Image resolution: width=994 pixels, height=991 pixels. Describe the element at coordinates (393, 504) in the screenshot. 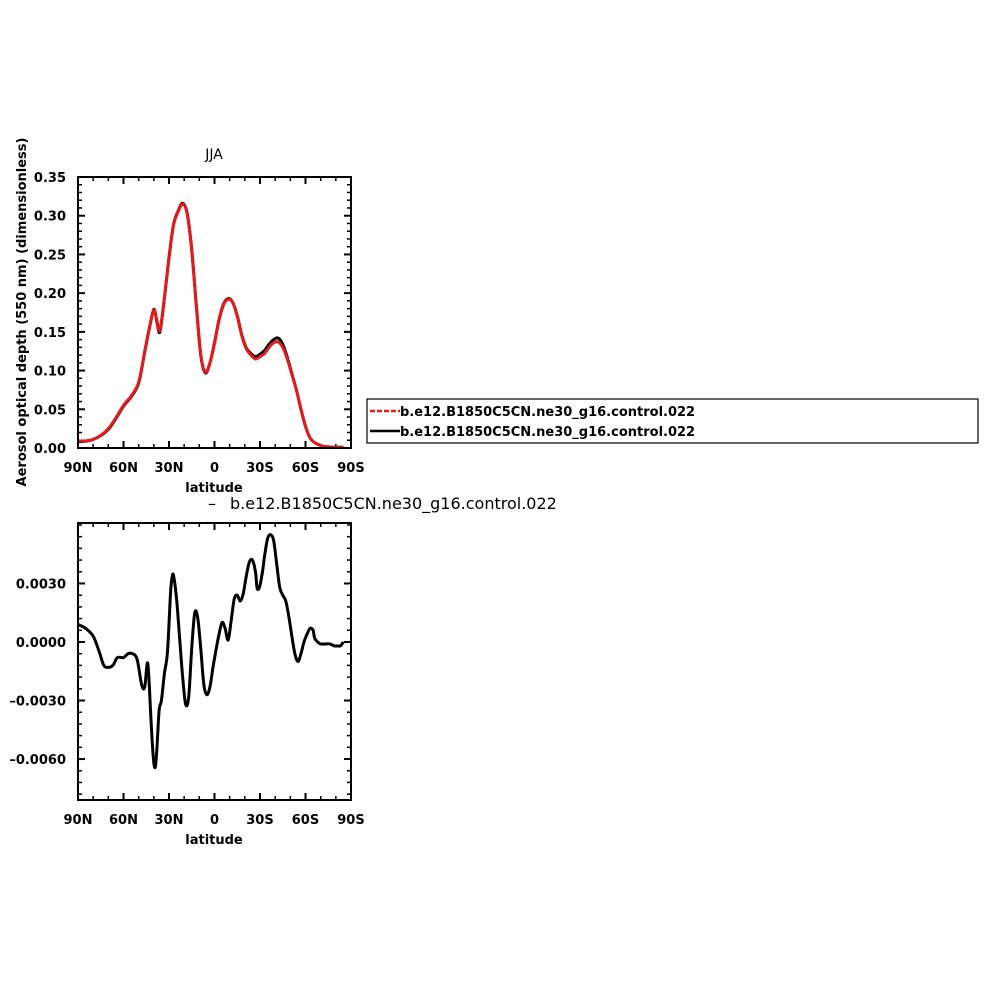

I see `panel2-title: b.e12.B1850C5CN.ne30_g16.control.022` at that location.